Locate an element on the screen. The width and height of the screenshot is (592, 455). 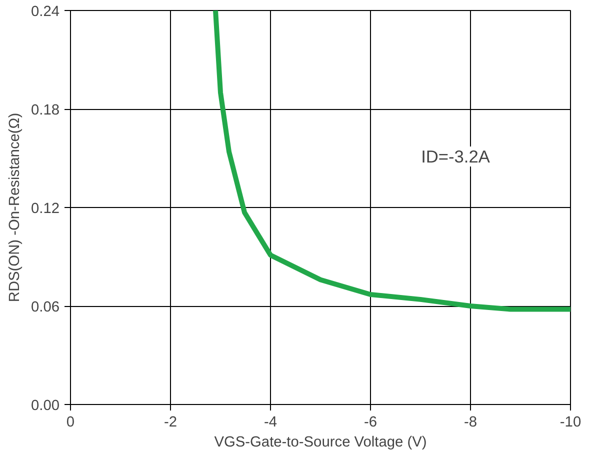
y-tick-label: 0.00 is located at coordinates (45, 406).